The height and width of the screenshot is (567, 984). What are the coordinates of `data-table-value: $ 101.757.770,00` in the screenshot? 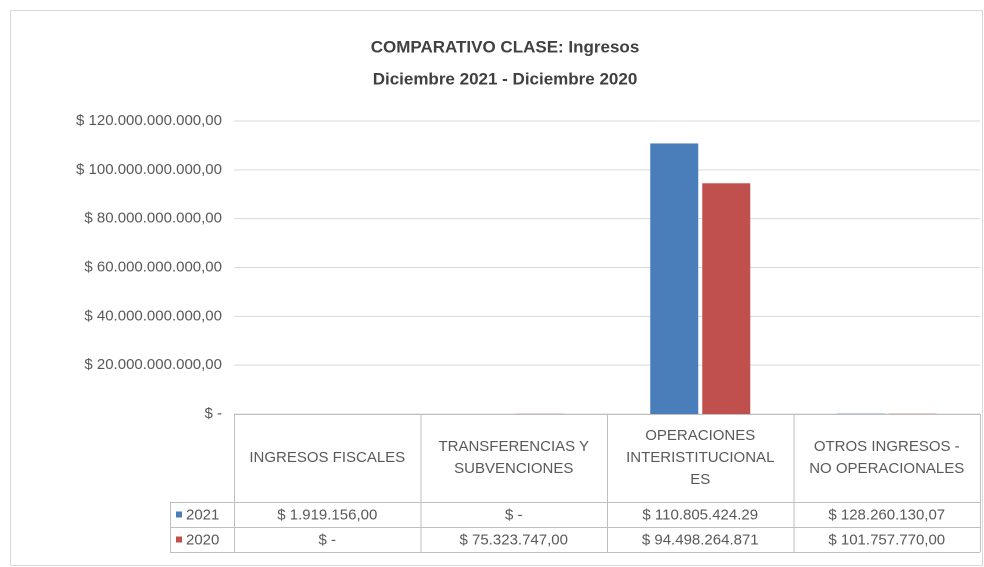 It's located at (886, 539).